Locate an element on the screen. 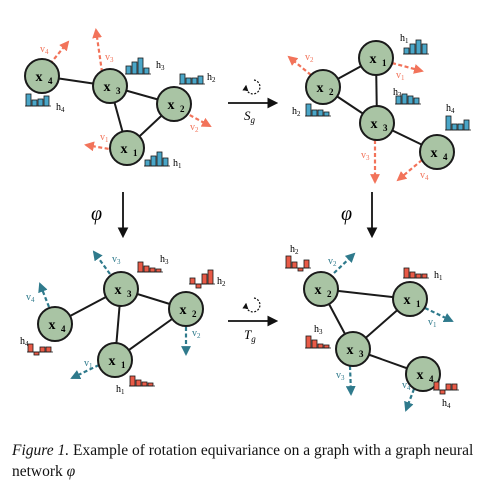  caption-phi: φ is located at coordinates (71, 471).